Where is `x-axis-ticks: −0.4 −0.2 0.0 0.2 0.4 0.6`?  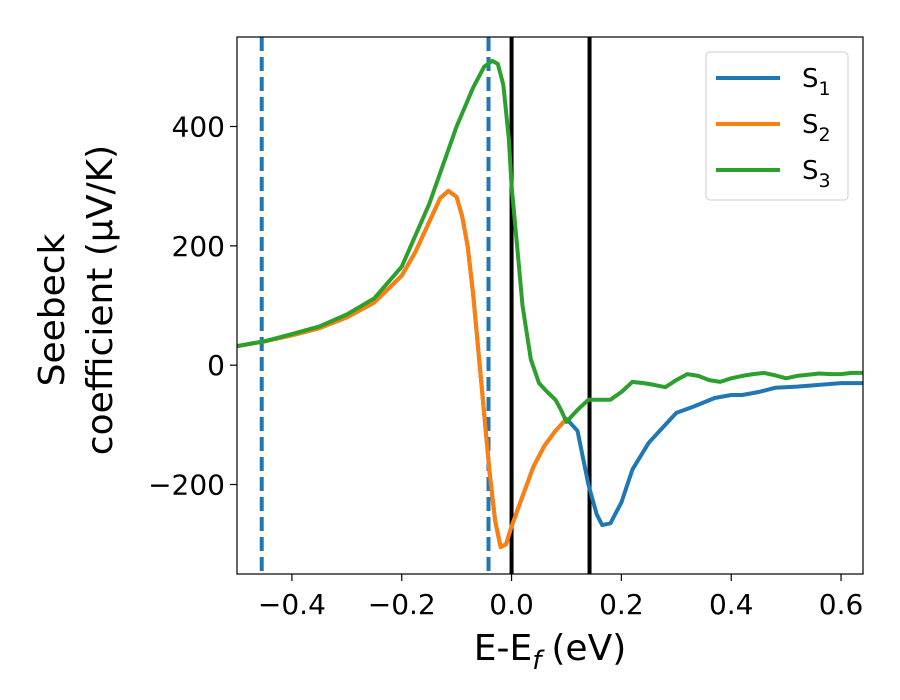 x-axis-ticks: −0.4 −0.2 0.0 0.2 0.4 0.6 is located at coordinates (560, 597).